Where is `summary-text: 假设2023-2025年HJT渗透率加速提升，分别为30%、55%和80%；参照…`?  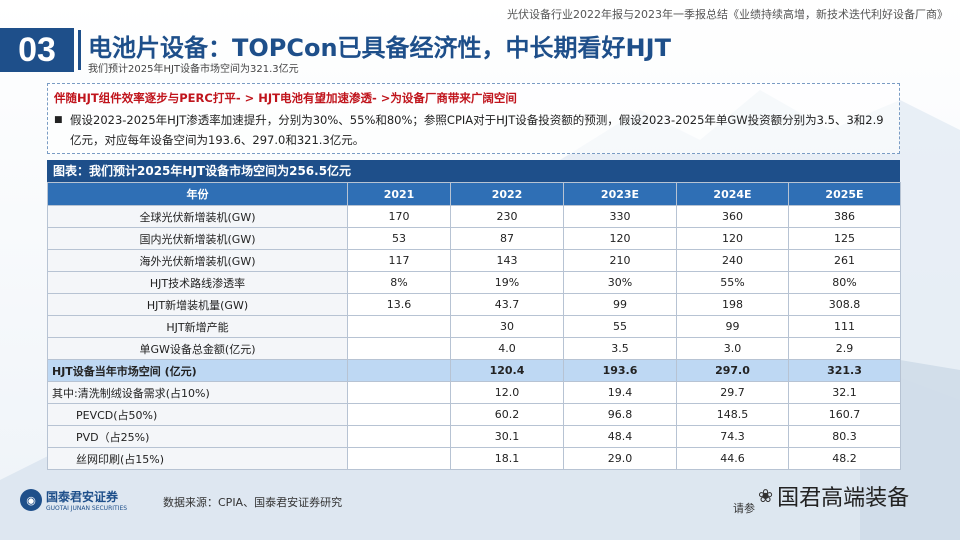
summary-text: 假设2023-2025年HJT渗透率加速提升，分别为30%、55%和80%；参照… is located at coordinates (477, 130).